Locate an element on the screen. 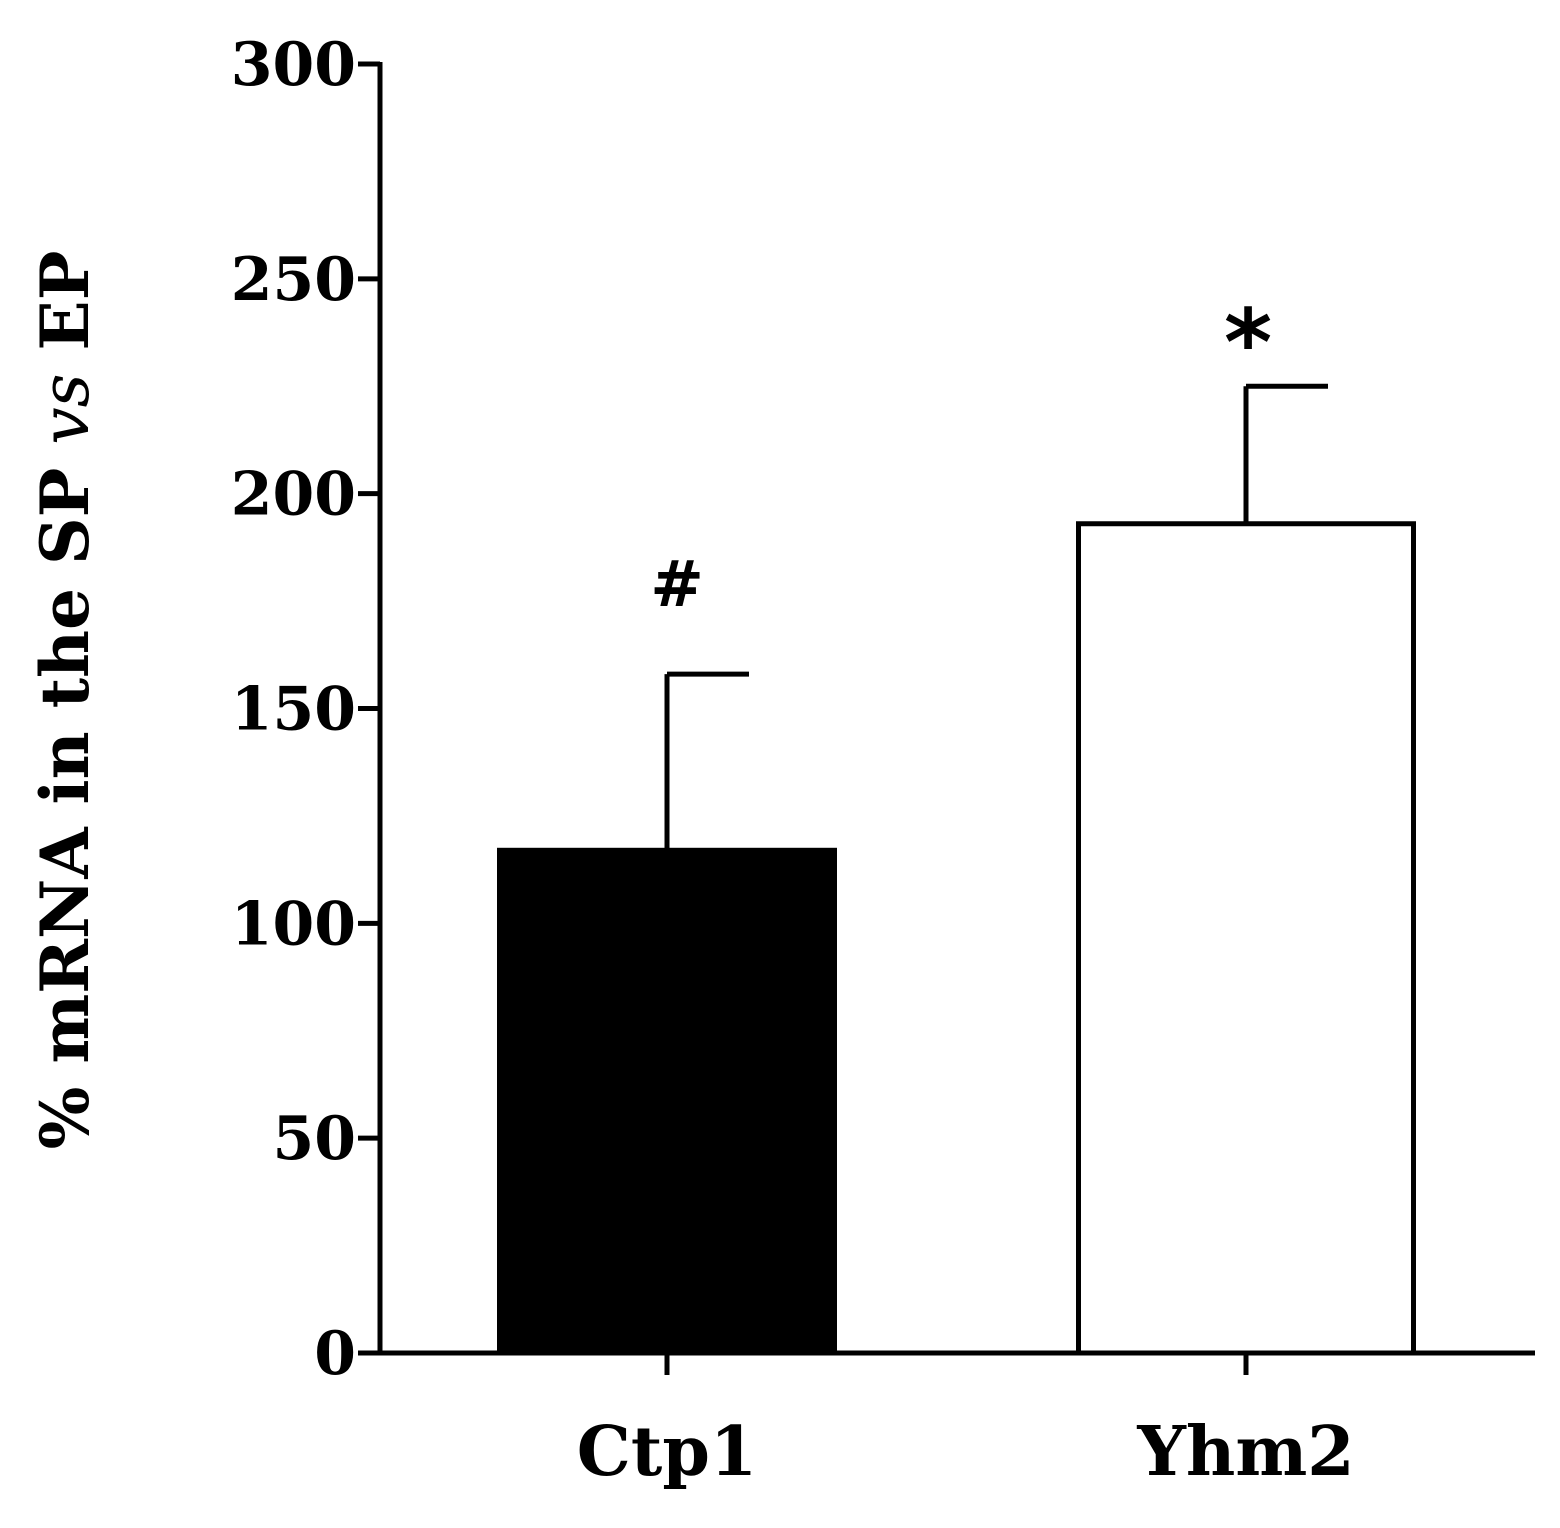  y-tick-label: 0 is located at coordinates (335, 1354).